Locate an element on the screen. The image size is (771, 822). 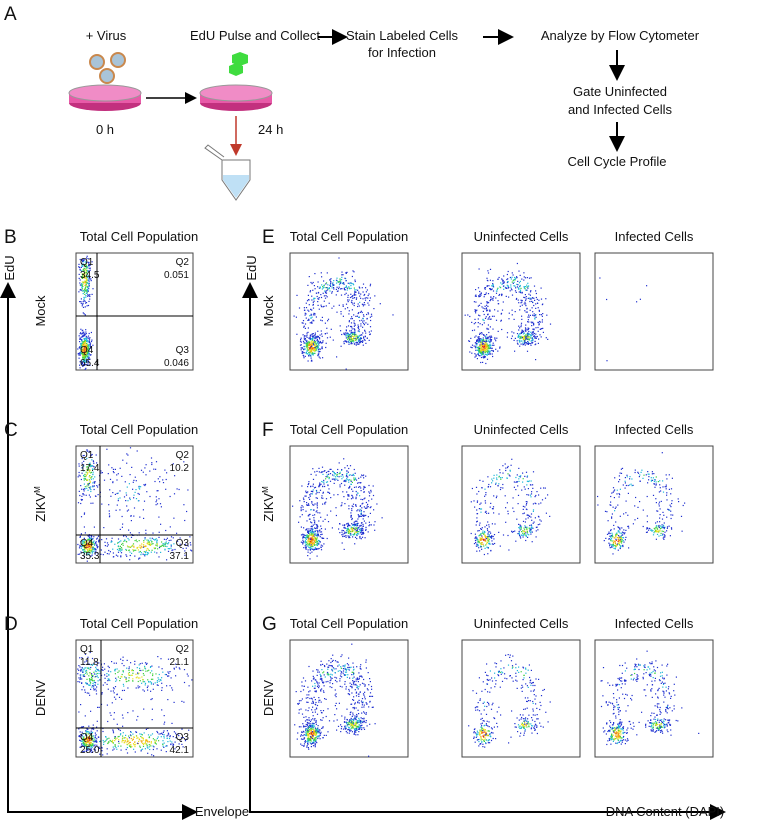
quadrant-value: 17.4 is located at coordinates (90, 468).